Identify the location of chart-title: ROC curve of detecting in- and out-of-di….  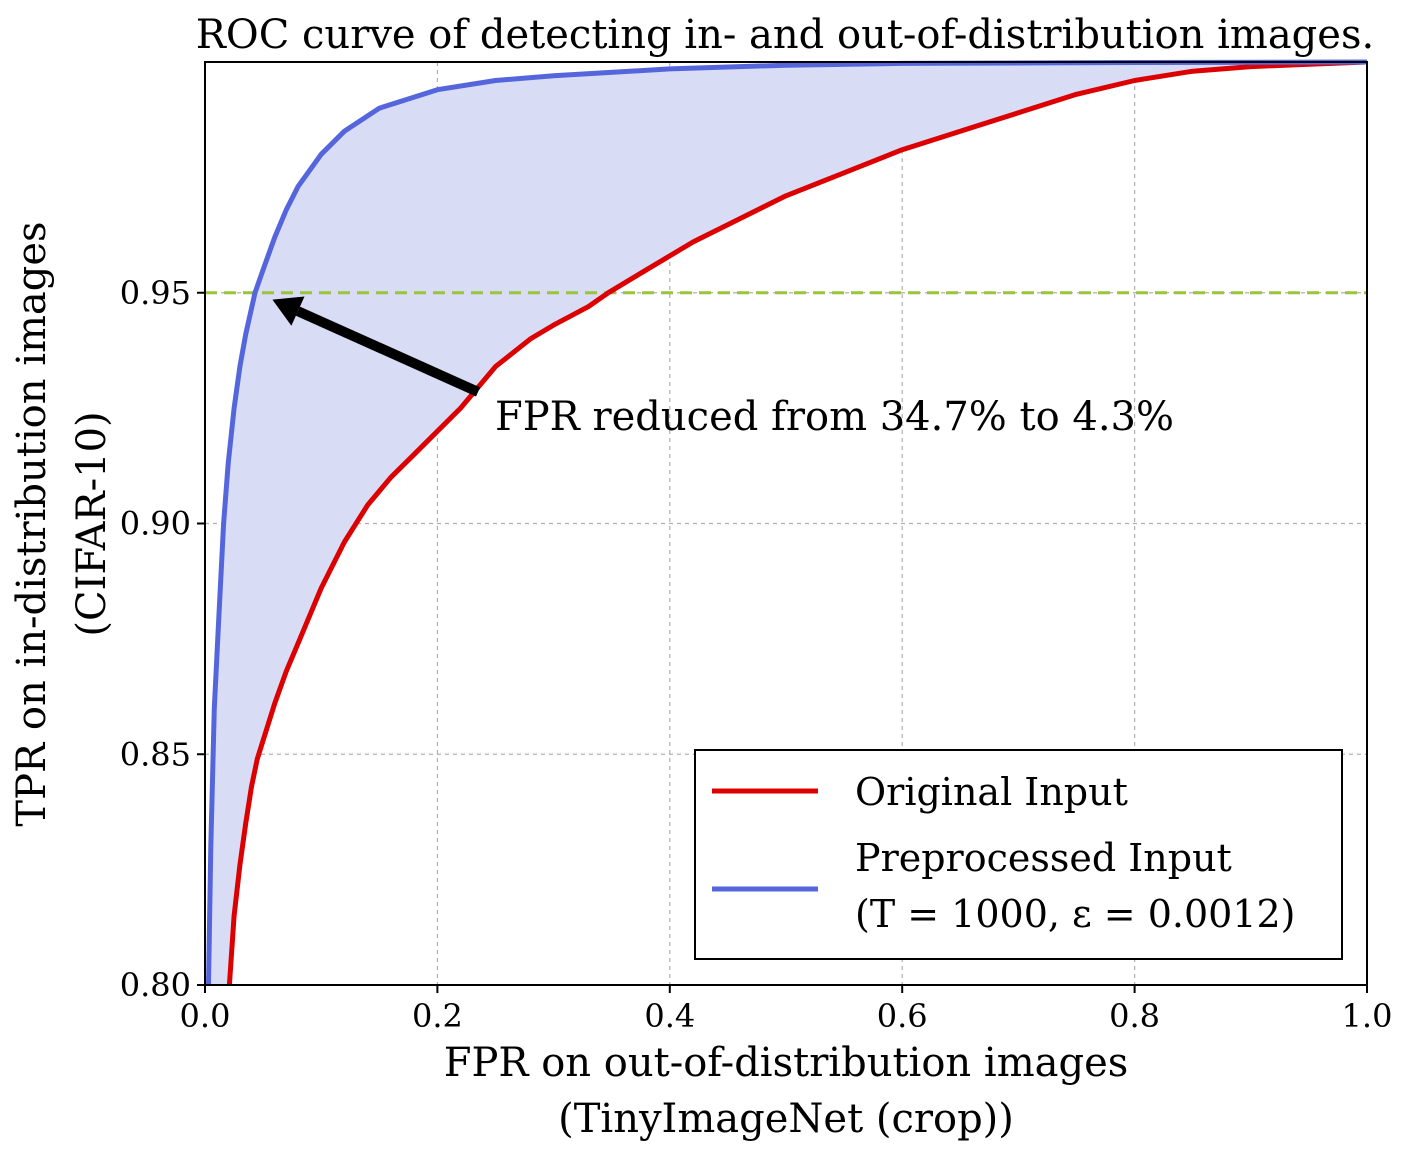
(785, 35).